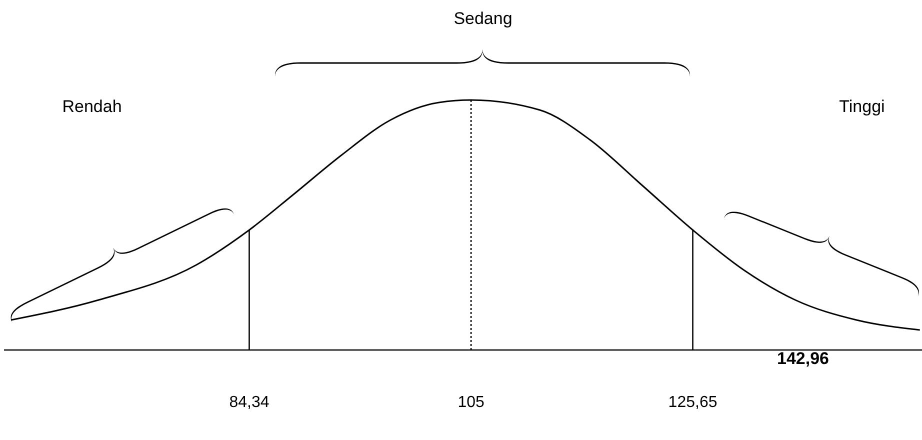  I want to click on x-tick-label: 84,34, so click(249, 402).